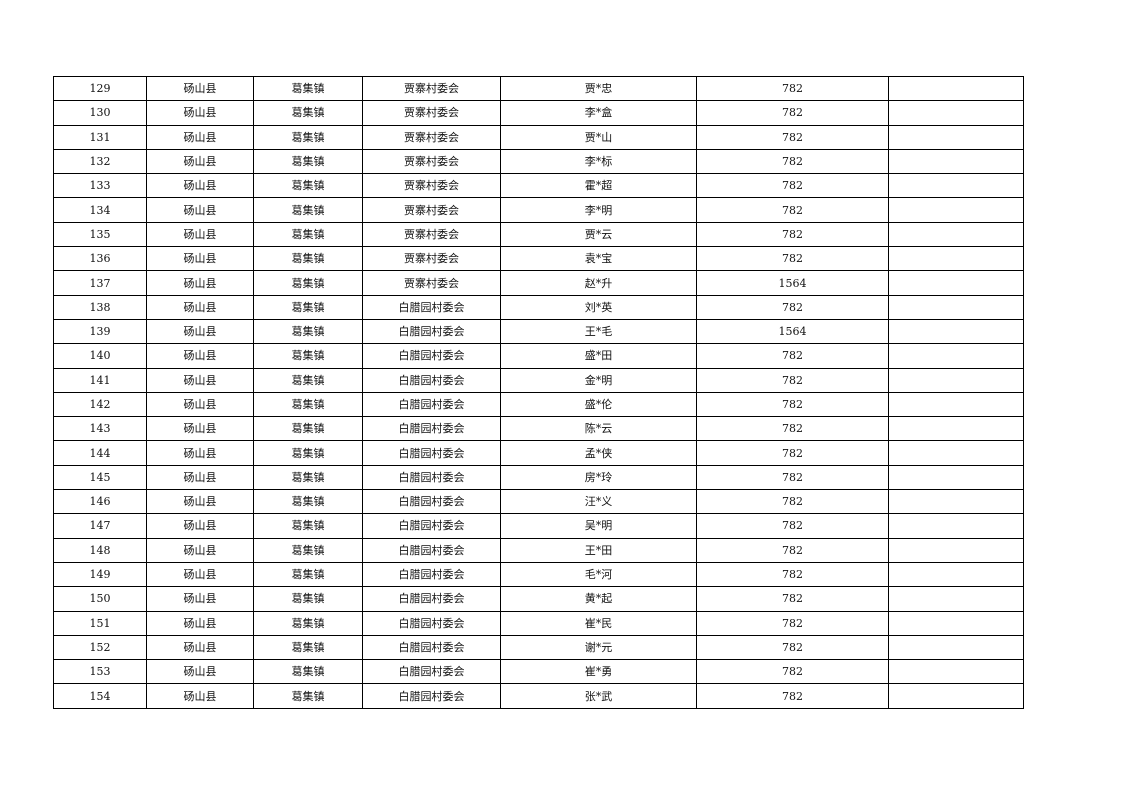  Describe the element at coordinates (100, 307) in the screenshot. I see `cell-row-number: 138` at that location.